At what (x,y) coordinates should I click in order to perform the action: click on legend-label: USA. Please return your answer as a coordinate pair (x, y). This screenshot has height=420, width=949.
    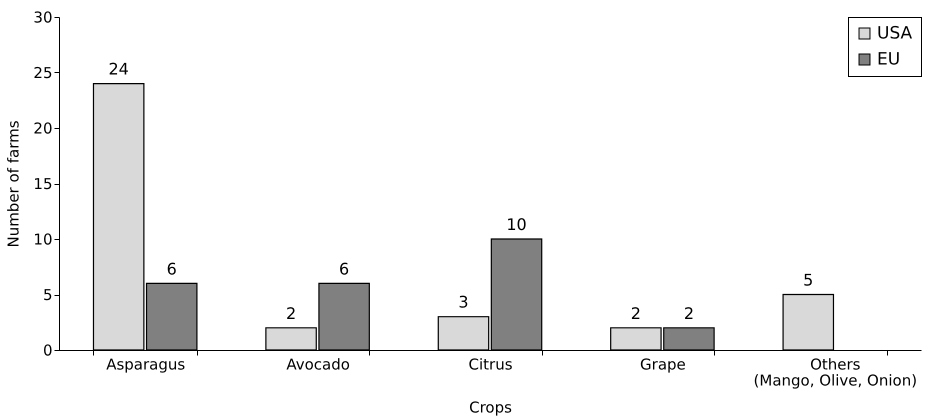
    Looking at the image, I should click on (895, 34).